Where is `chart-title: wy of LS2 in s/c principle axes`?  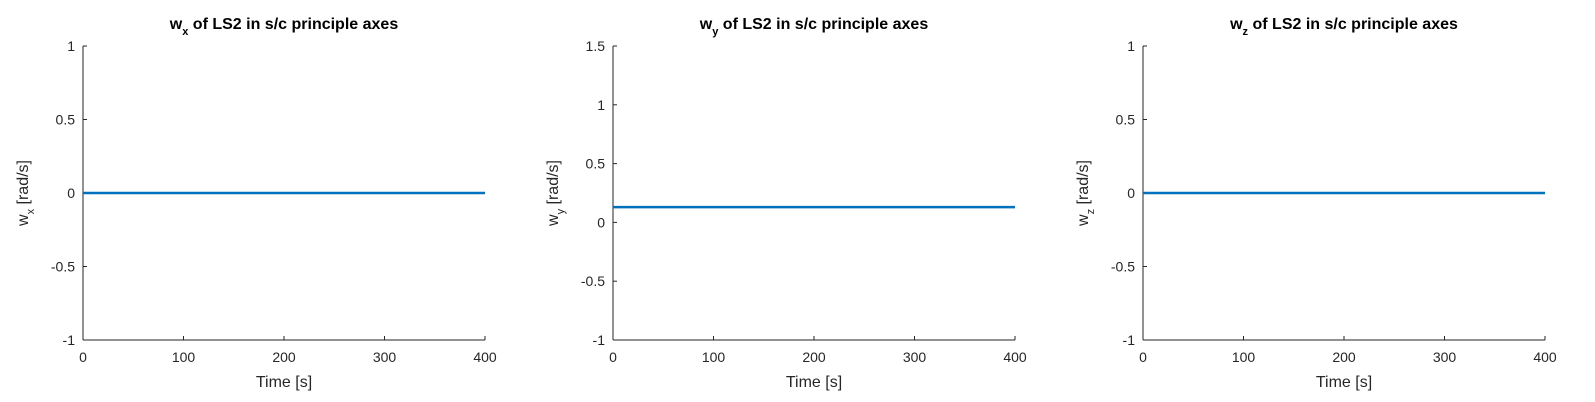
chart-title: wy of LS2 in s/c principle axes is located at coordinates (814, 27).